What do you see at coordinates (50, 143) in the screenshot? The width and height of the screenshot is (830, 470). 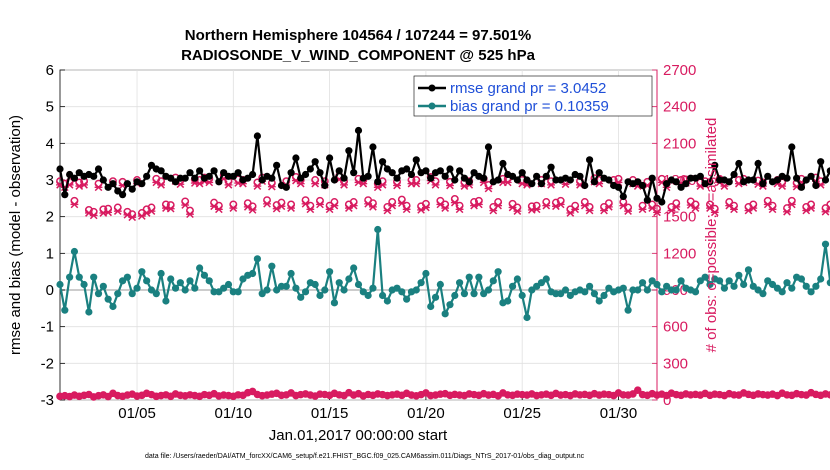 I see `y-tick-label-left: 4` at bounding box center [50, 143].